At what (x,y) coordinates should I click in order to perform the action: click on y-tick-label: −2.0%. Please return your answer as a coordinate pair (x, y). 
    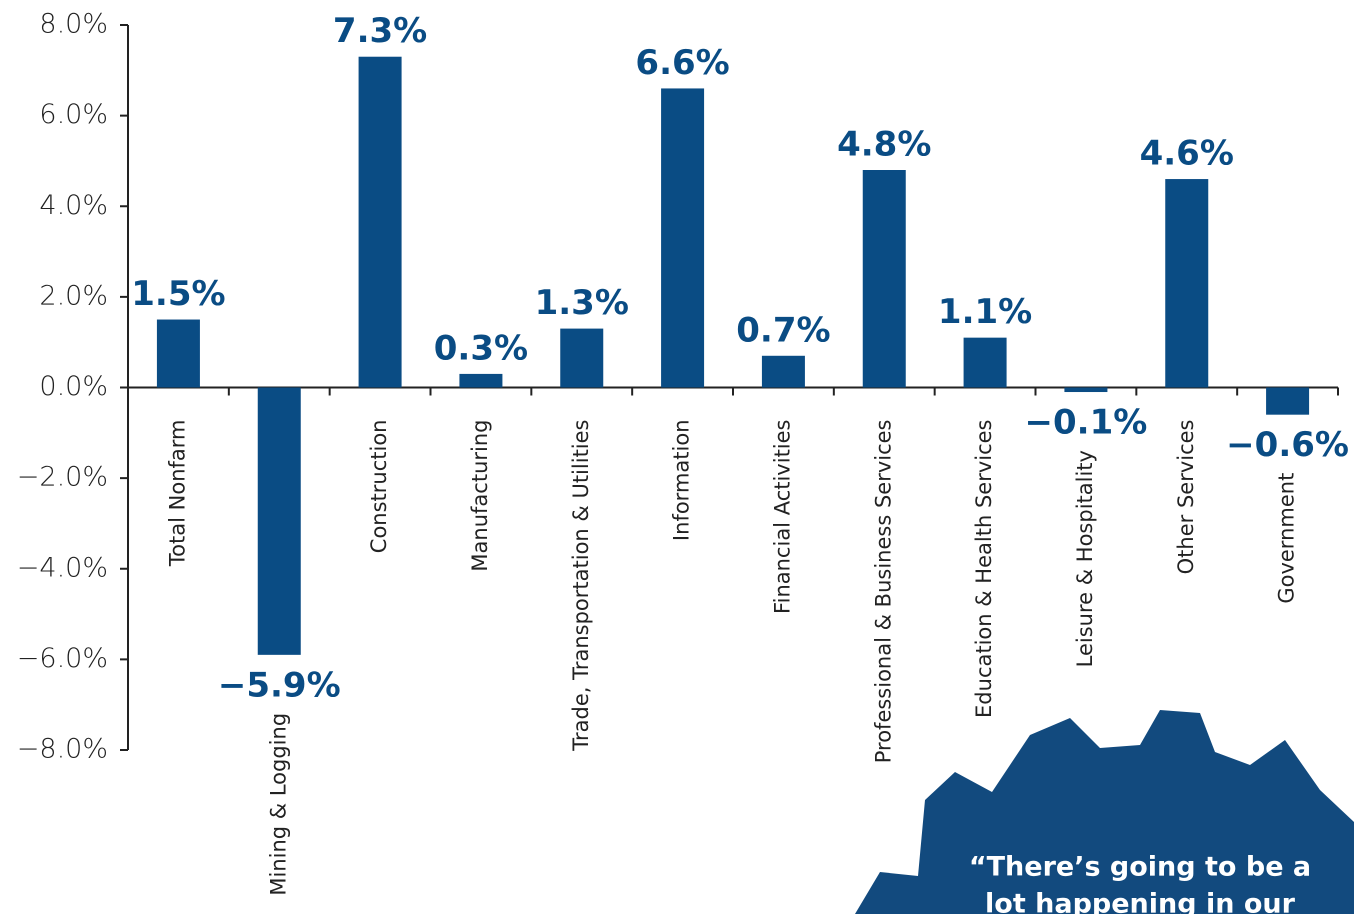
    Looking at the image, I should click on (62, 477).